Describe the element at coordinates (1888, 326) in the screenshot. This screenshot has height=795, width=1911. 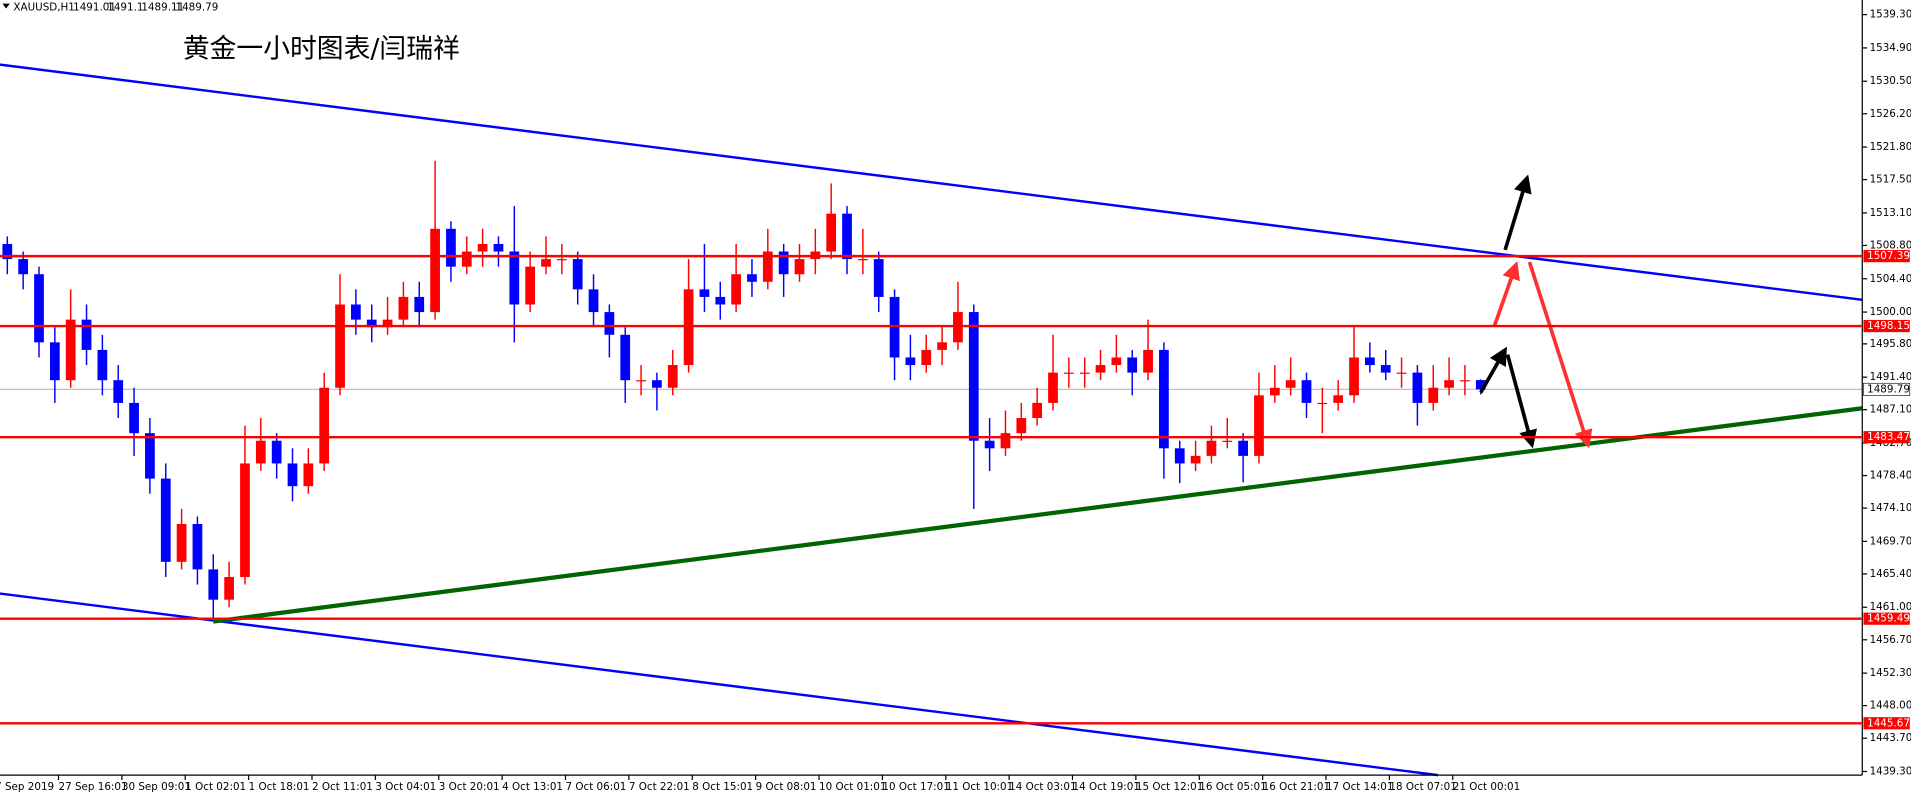
I see `level-label: 1498.15` at that location.